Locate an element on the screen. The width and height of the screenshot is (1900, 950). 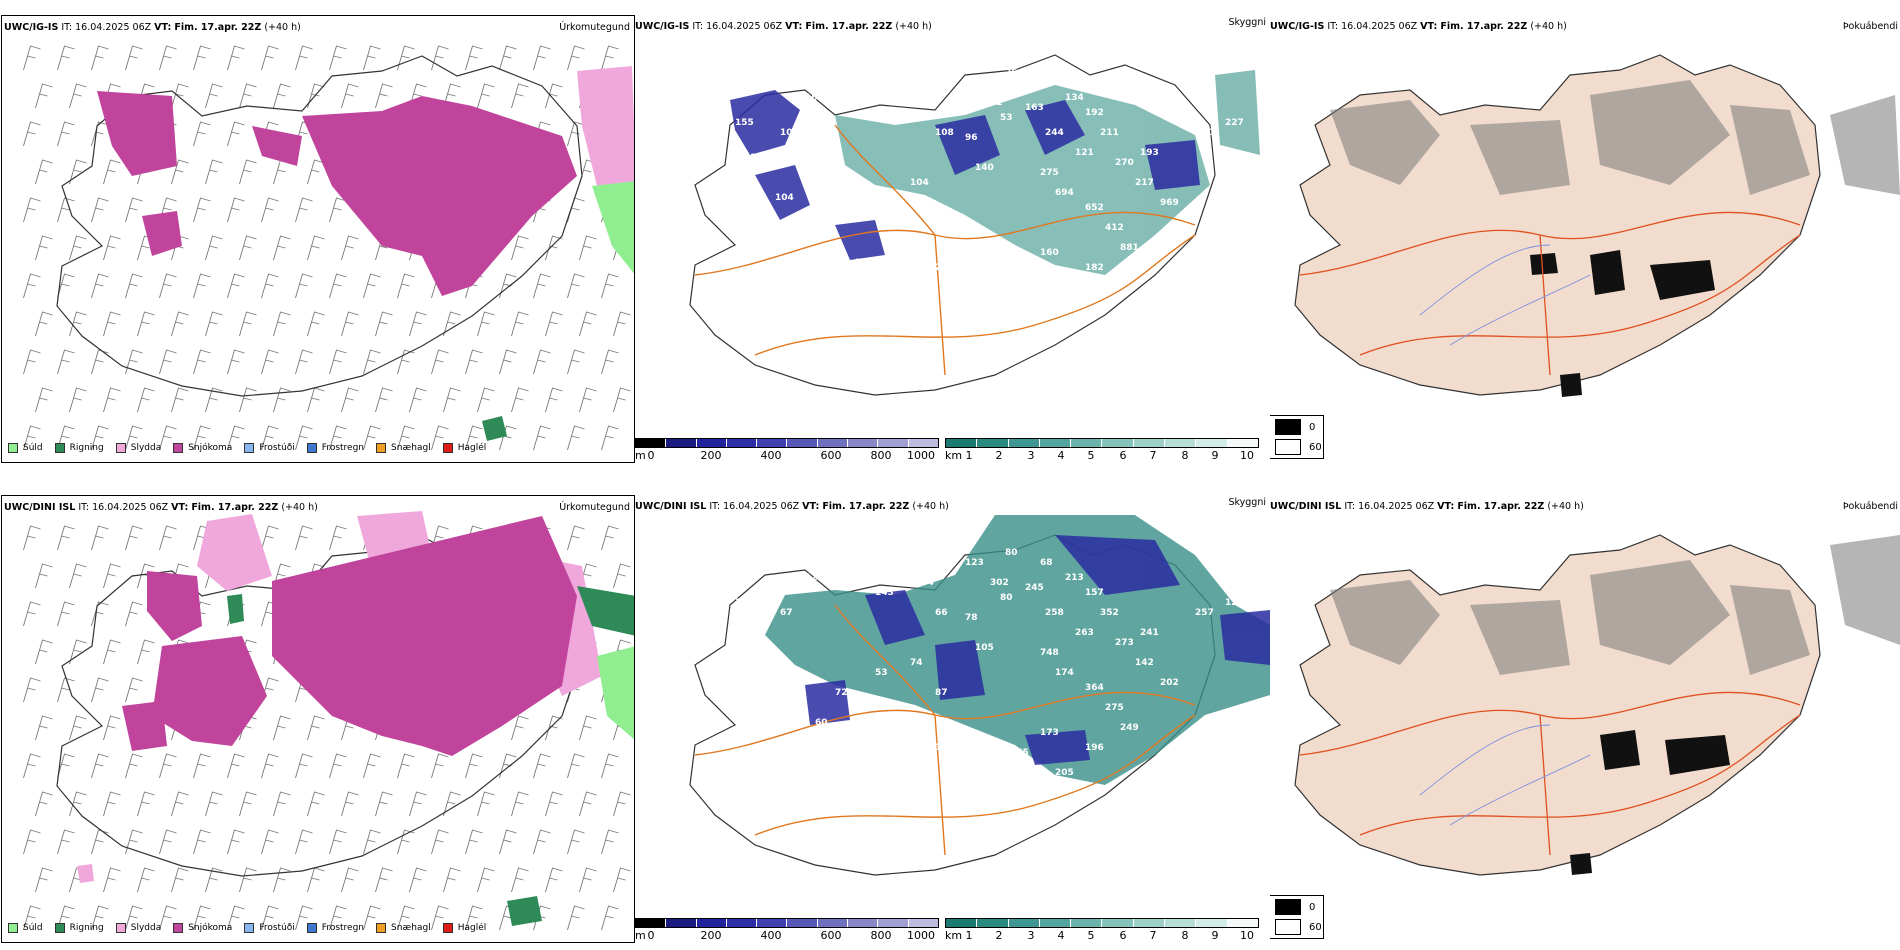
fog-legend-row: 0 is located at coordinates (1295, 907).